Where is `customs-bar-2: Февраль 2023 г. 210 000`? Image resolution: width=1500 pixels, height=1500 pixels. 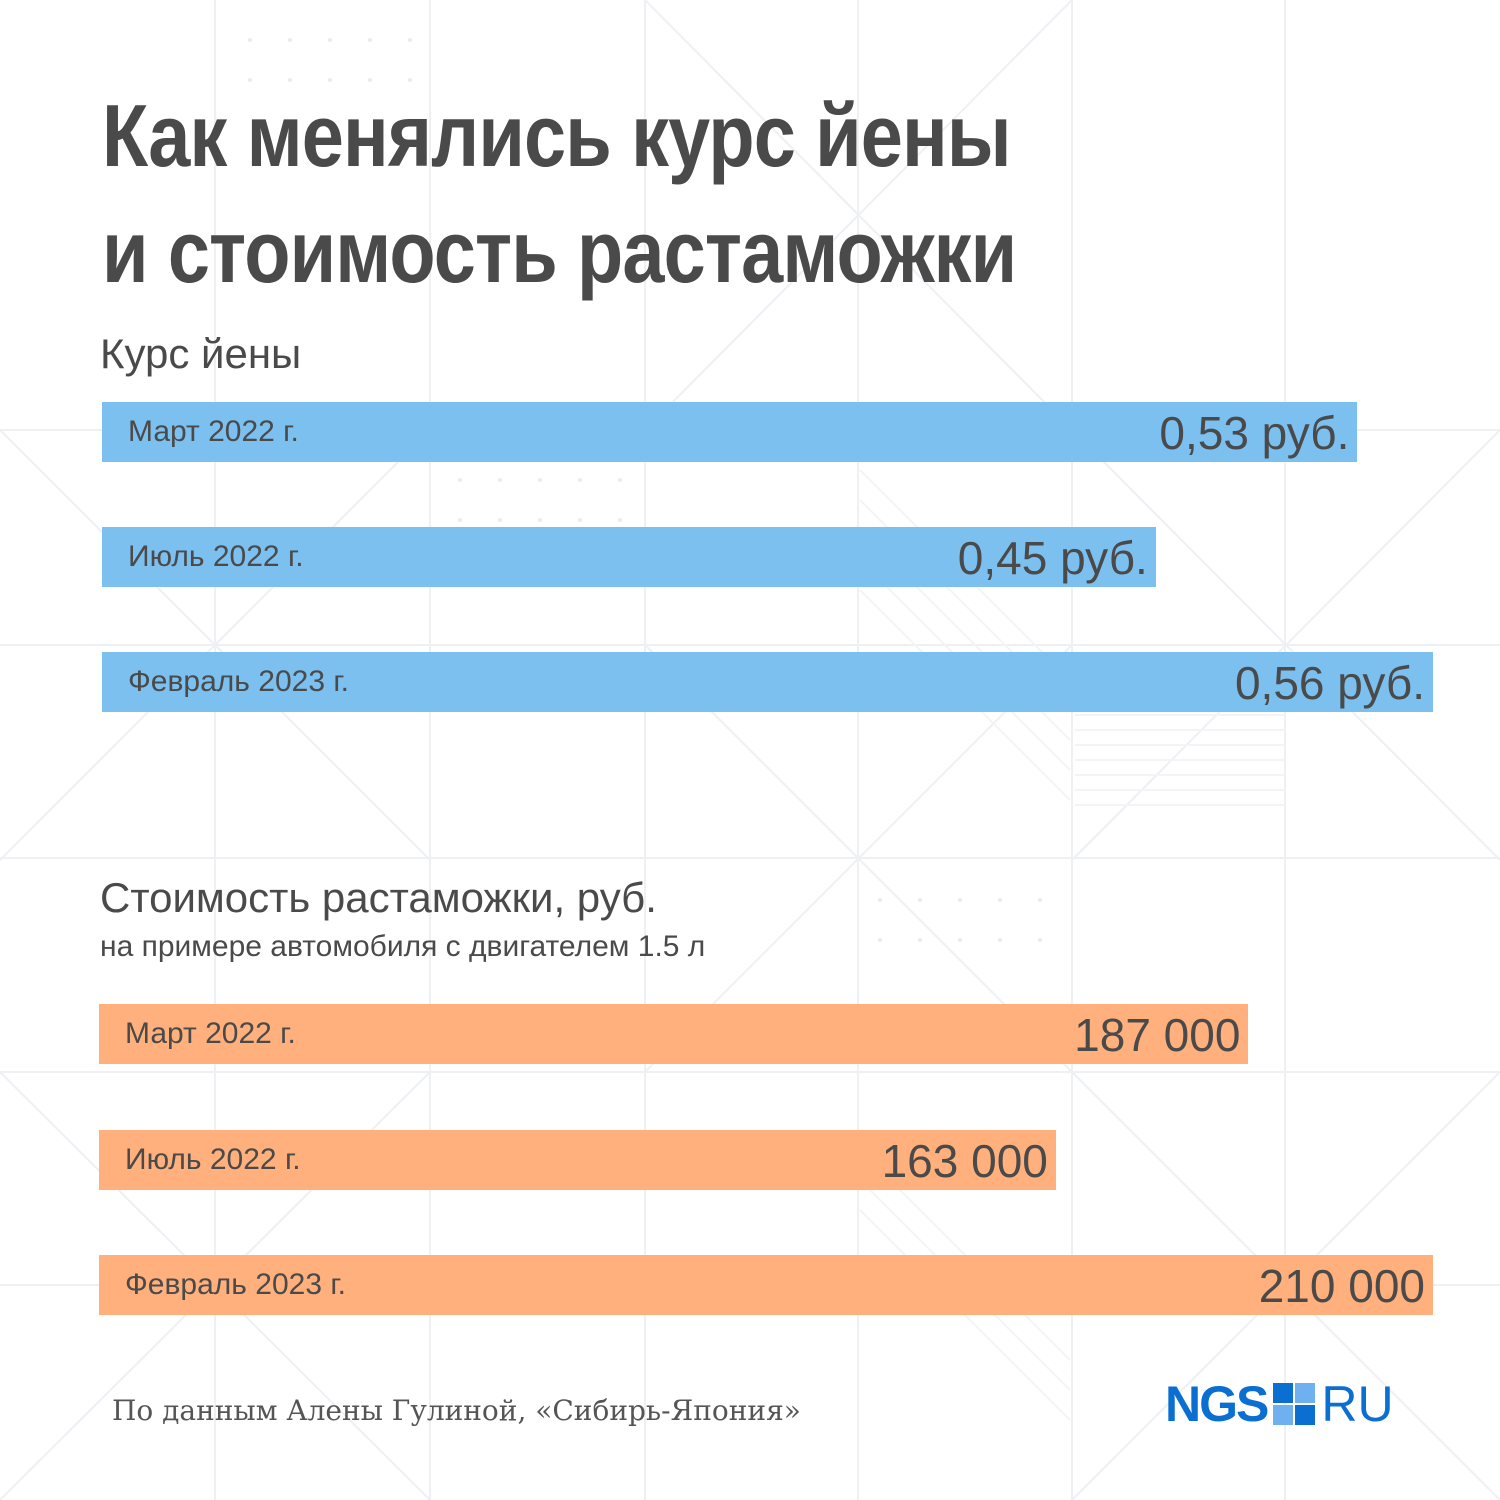
customs-bar-2: Февраль 2023 г. 210 000 is located at coordinates (766, 1285).